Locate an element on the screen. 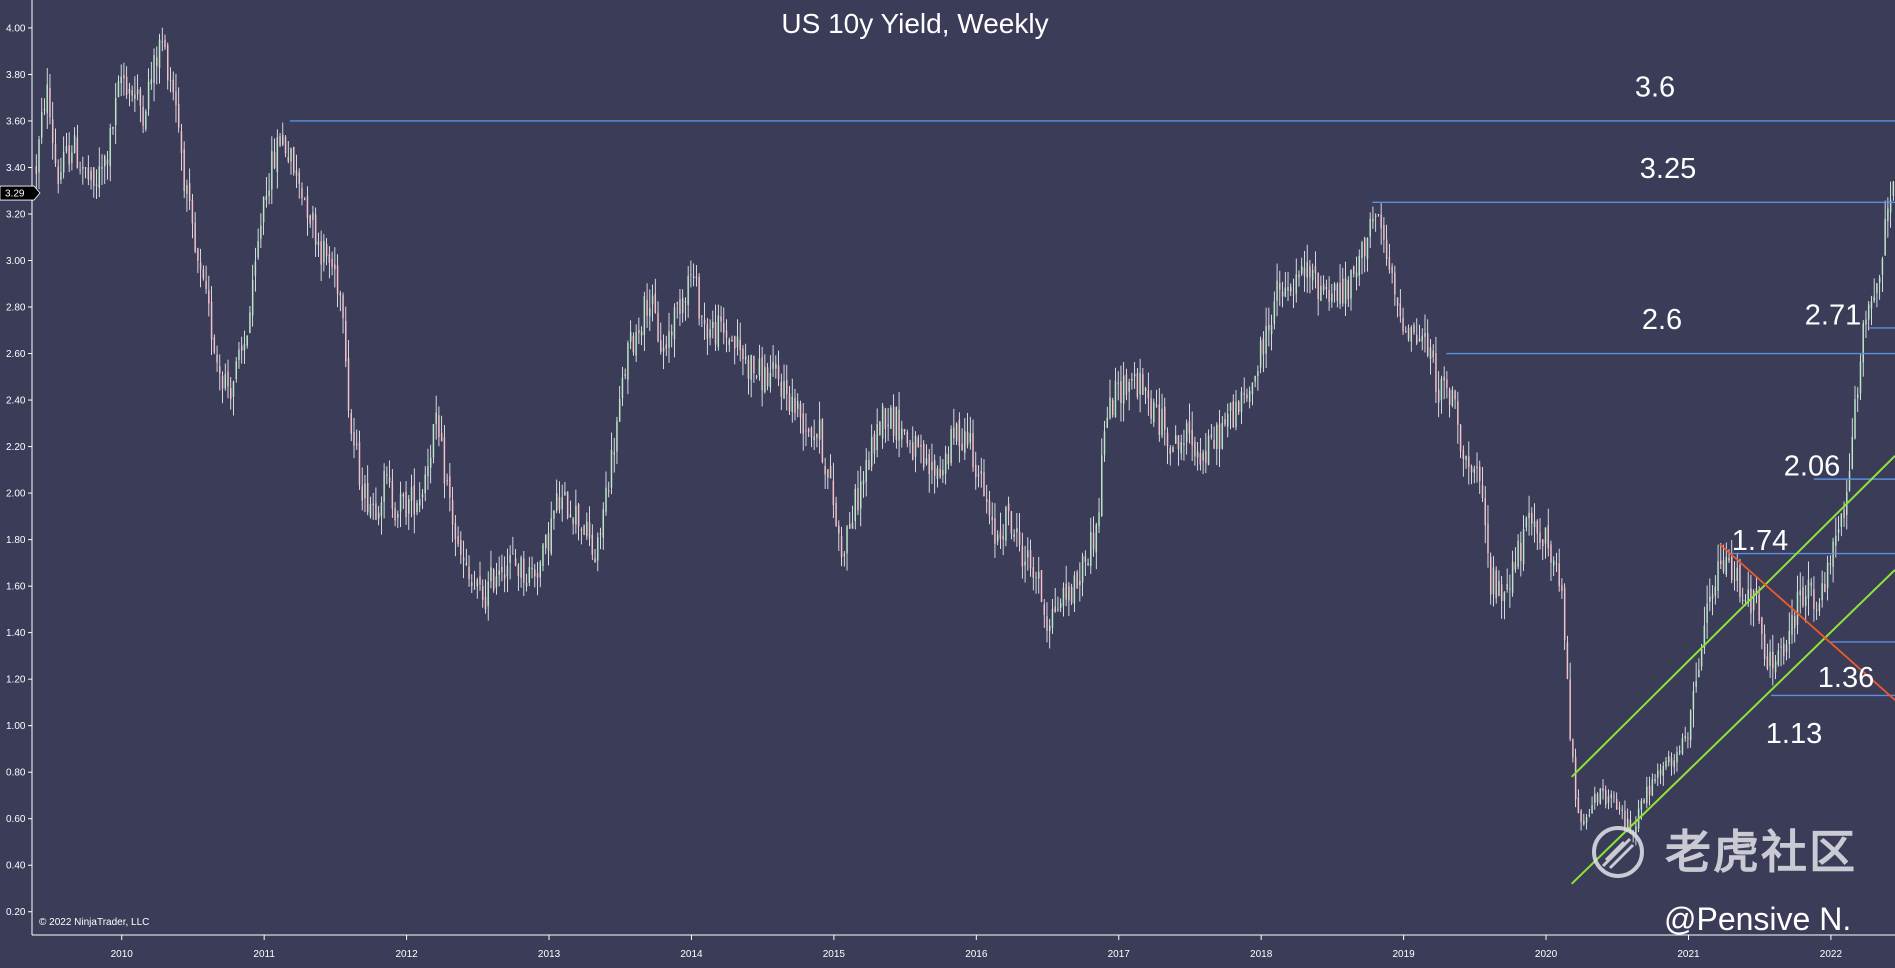  level-label: 2.6 is located at coordinates (1662, 320).